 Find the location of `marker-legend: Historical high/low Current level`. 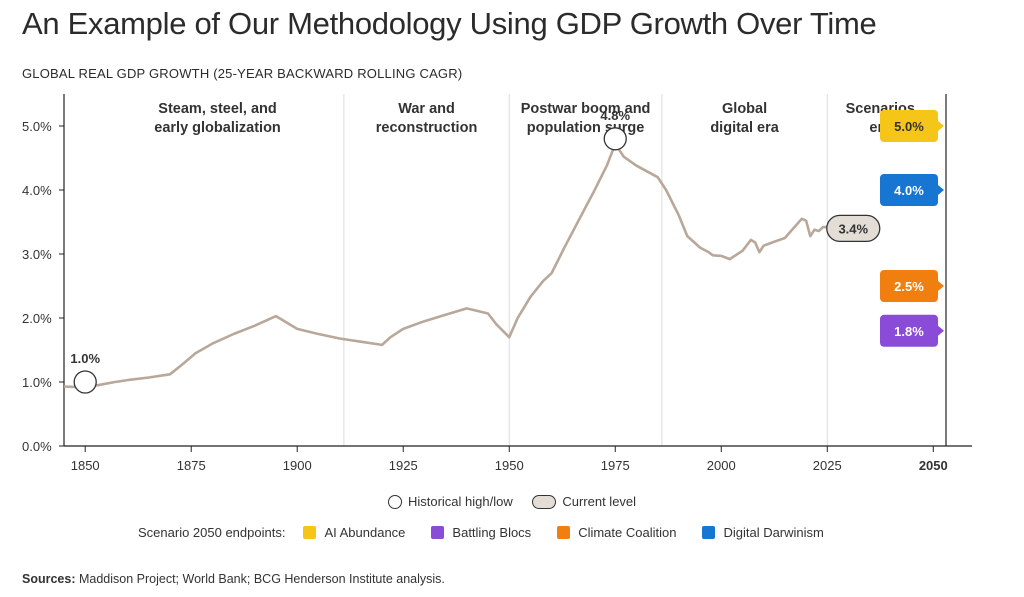

marker-legend: Historical high/low Current level is located at coordinates (512, 503).